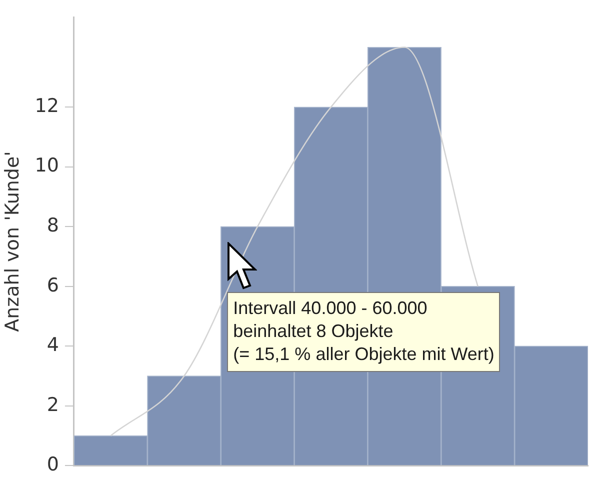  I want to click on y-axis-title: Anzahl von 'Kunde', so click(12, 241).